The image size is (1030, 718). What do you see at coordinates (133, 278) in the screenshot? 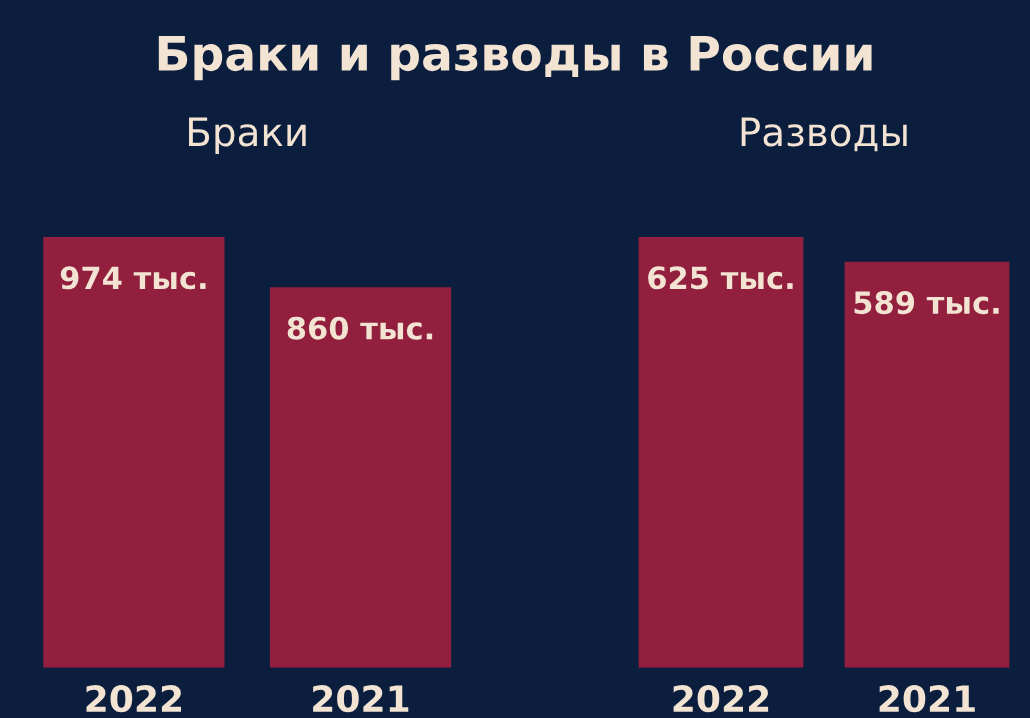
I see `data-label: 974 тыс.` at bounding box center [133, 278].